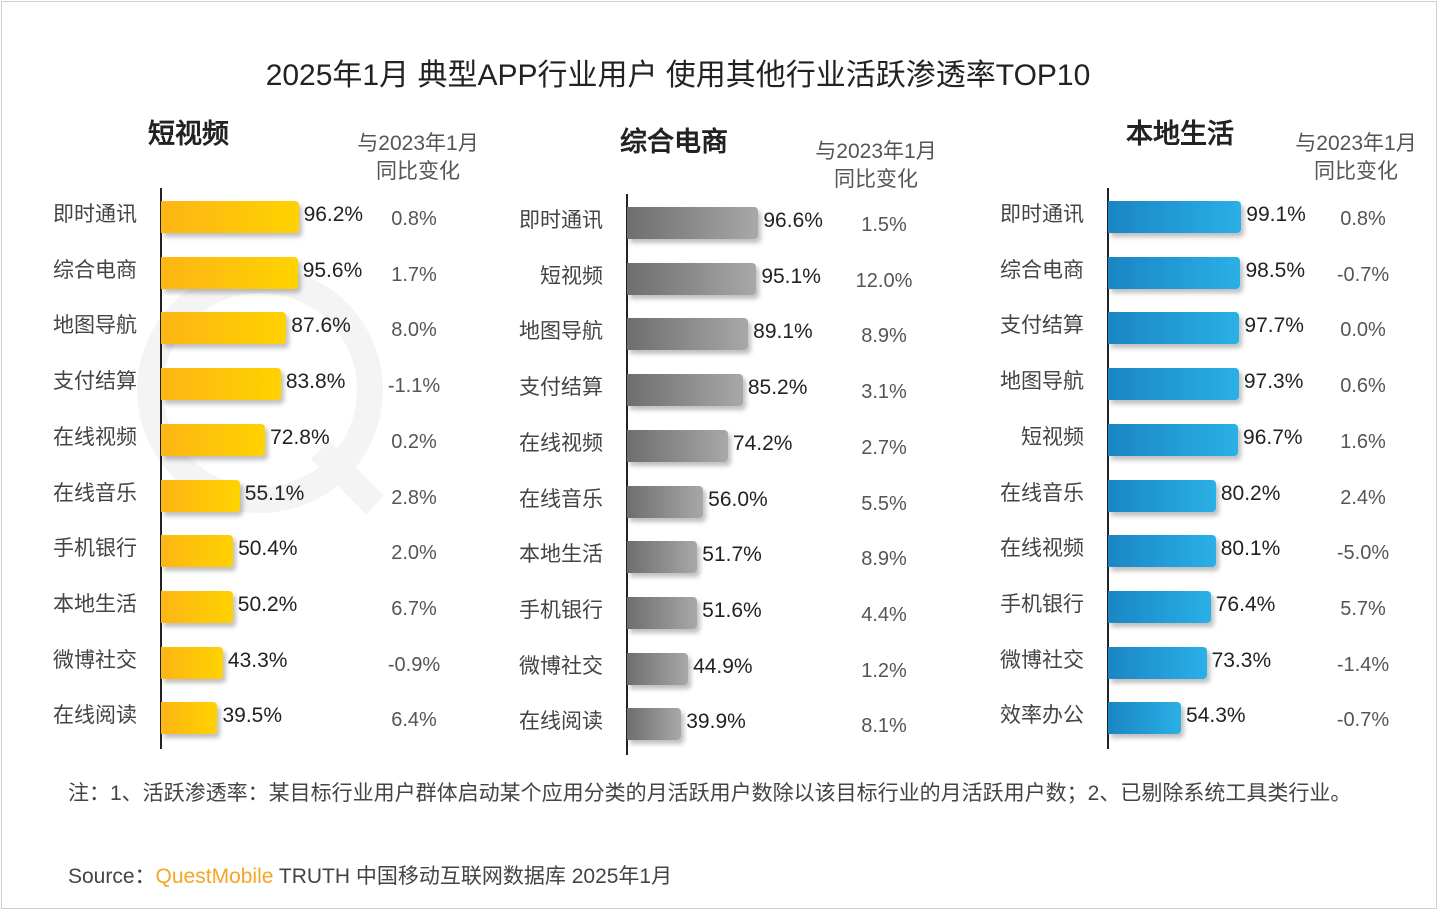 The height and width of the screenshot is (912, 1440). What do you see at coordinates (414, 386) in the screenshot?
I see `change-label: -1.1%` at bounding box center [414, 386].